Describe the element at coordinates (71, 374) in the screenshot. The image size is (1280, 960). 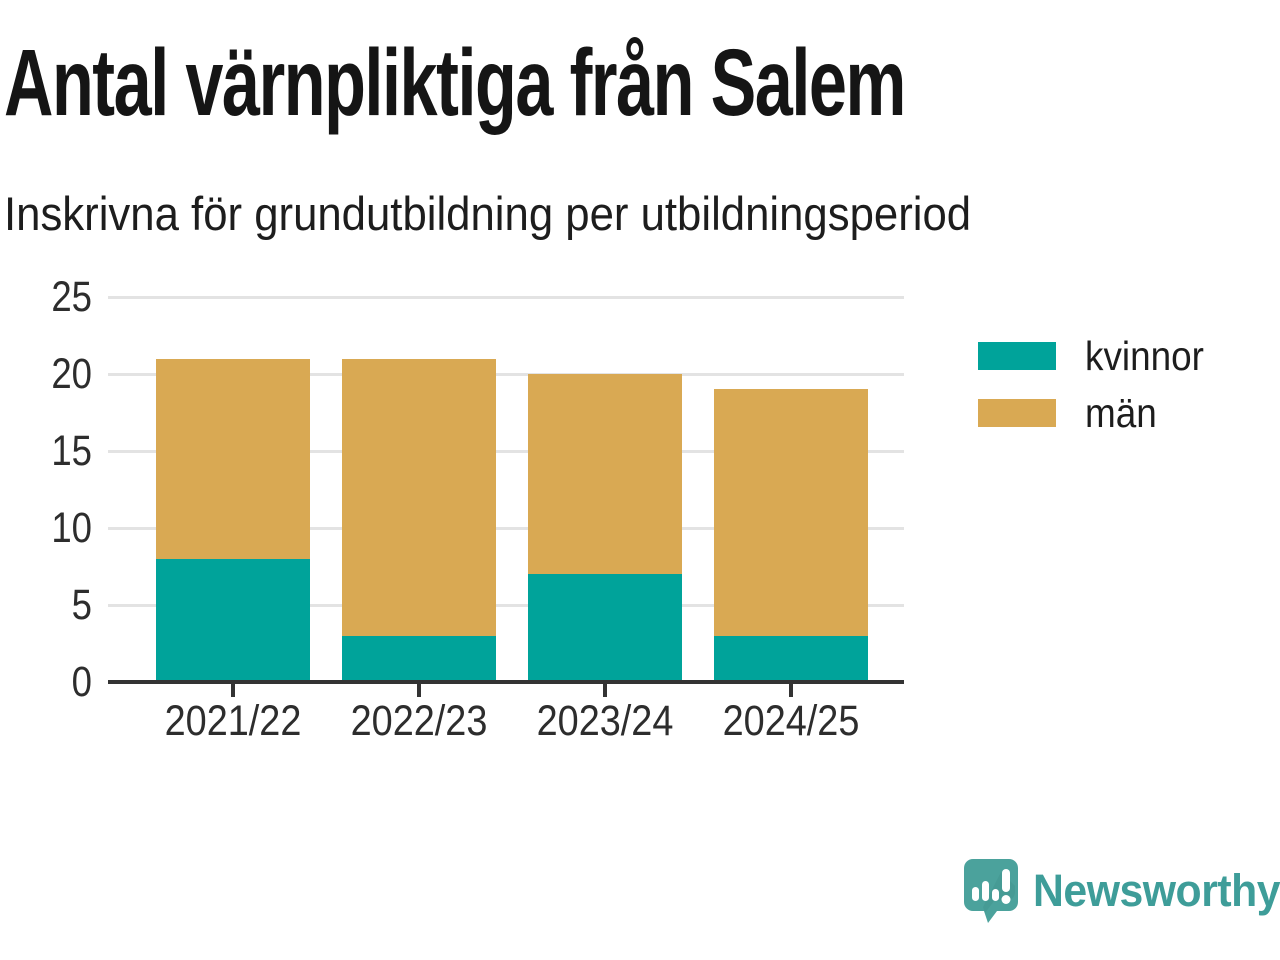
I see `y-tick-label-20: 20` at that location.